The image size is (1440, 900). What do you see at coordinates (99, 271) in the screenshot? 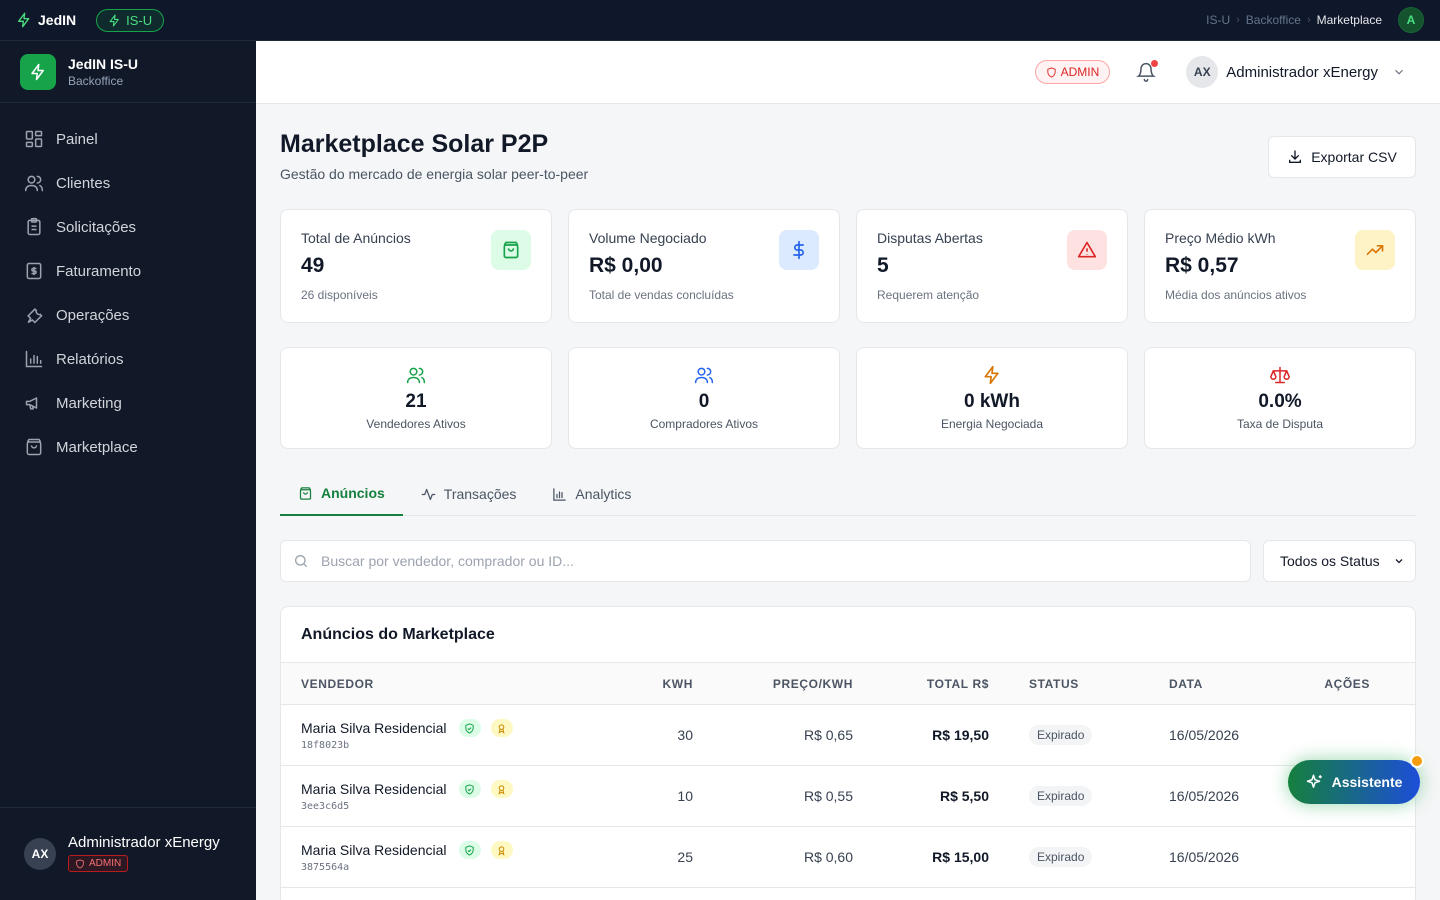
I see `sidebar-item-label: Faturamento` at bounding box center [99, 271].